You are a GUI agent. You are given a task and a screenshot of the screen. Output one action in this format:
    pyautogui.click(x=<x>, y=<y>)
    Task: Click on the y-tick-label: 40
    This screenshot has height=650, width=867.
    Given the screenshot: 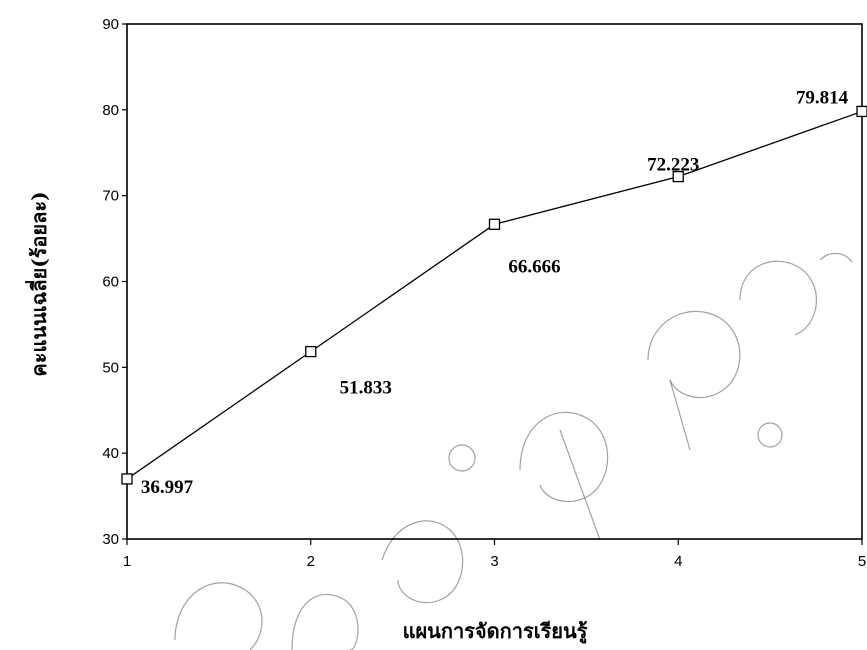 What is the action you would take?
    pyautogui.click(x=110, y=453)
    